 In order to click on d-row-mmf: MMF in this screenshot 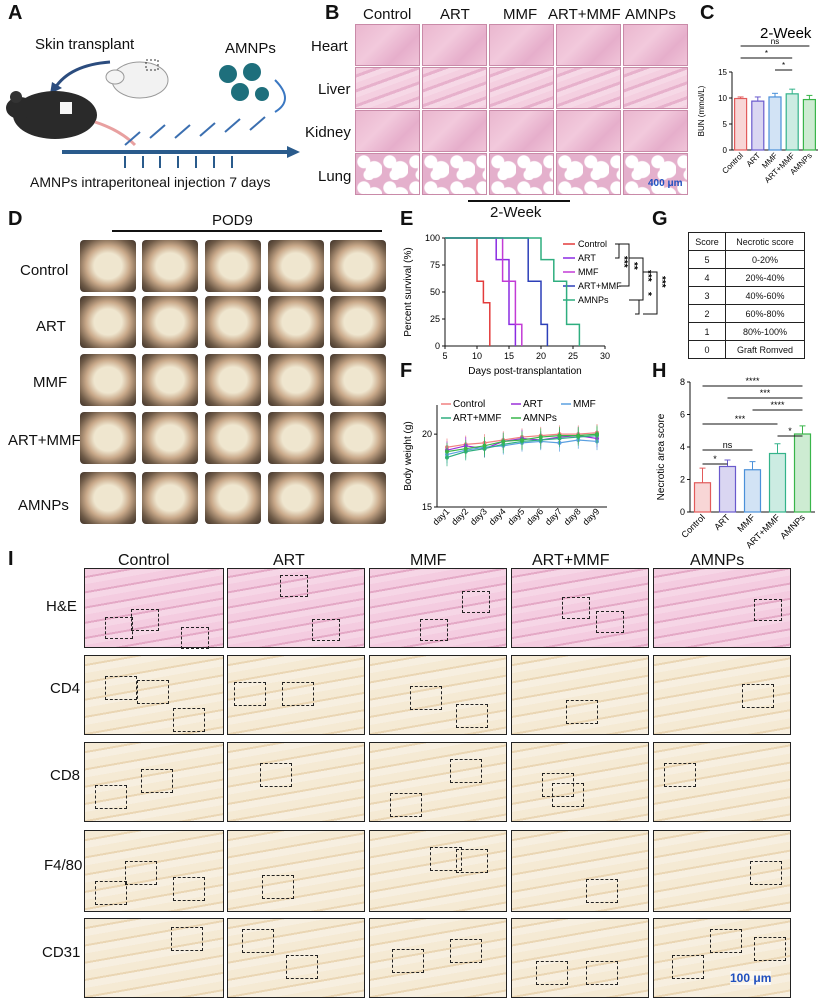, I will do `click(50, 382)`.